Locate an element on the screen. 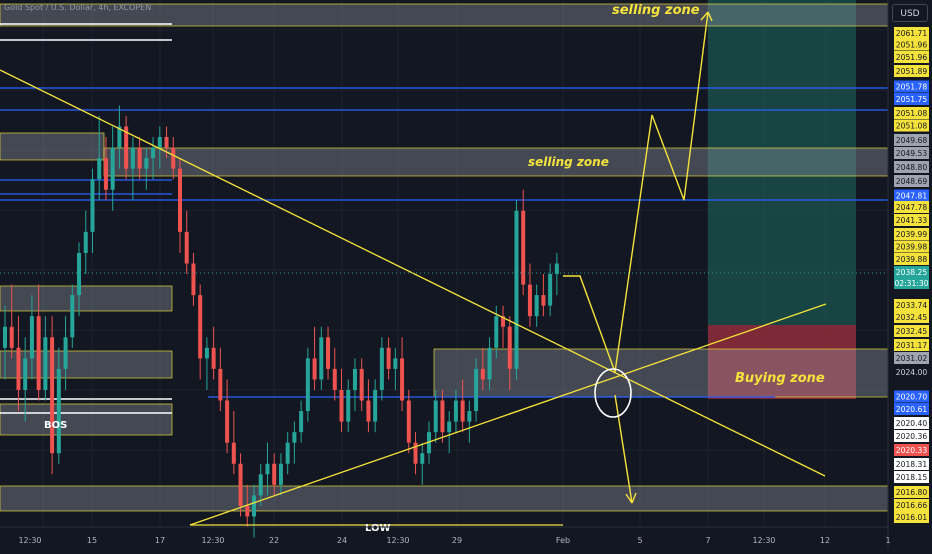  x-tick-label: 1 is located at coordinates (887, 540).